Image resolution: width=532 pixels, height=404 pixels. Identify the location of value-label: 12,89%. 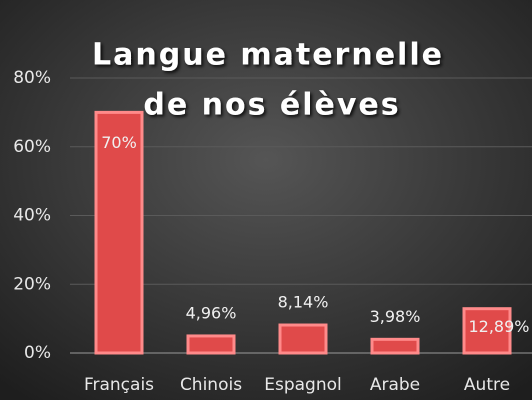
(498, 326).